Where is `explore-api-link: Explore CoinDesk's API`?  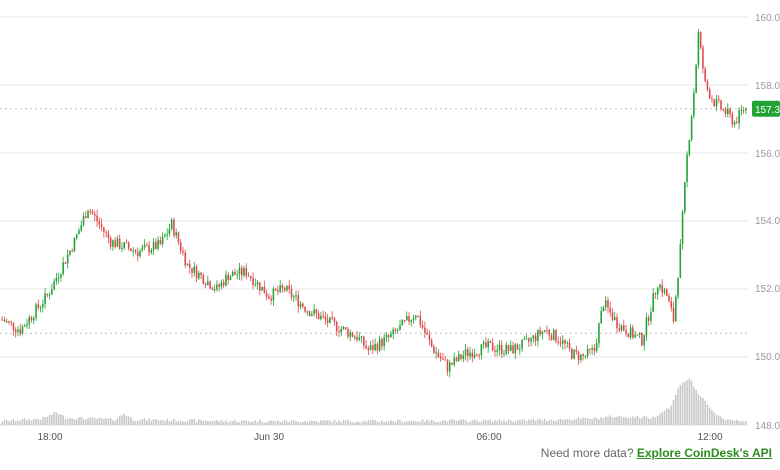 explore-api-link: Explore CoinDesk's API is located at coordinates (704, 453).